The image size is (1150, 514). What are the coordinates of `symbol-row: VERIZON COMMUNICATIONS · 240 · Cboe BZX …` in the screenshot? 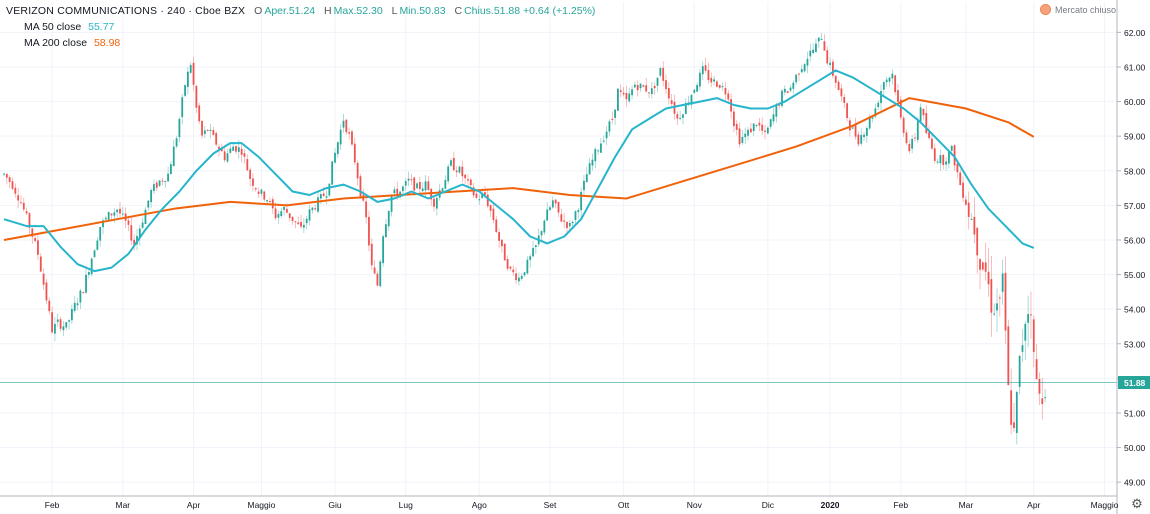 It's located at (300, 11).